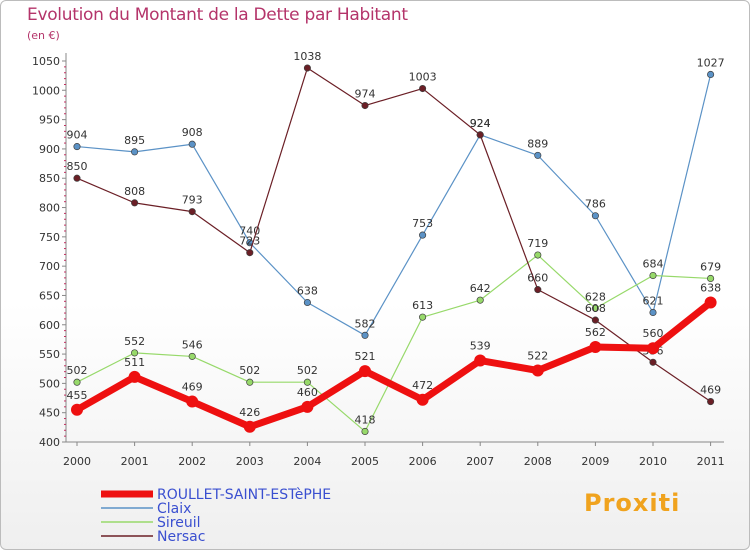 This screenshot has width=750, height=550. I want to click on y-tick-label: 450, so click(49, 413).